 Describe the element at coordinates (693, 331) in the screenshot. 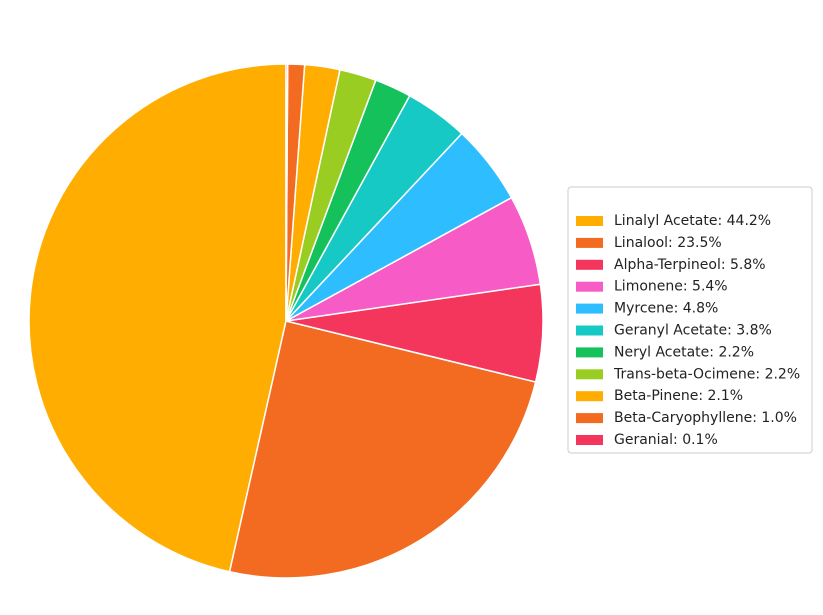

I see `legend-label: Geranyl Acetate: 3.8%` at that location.